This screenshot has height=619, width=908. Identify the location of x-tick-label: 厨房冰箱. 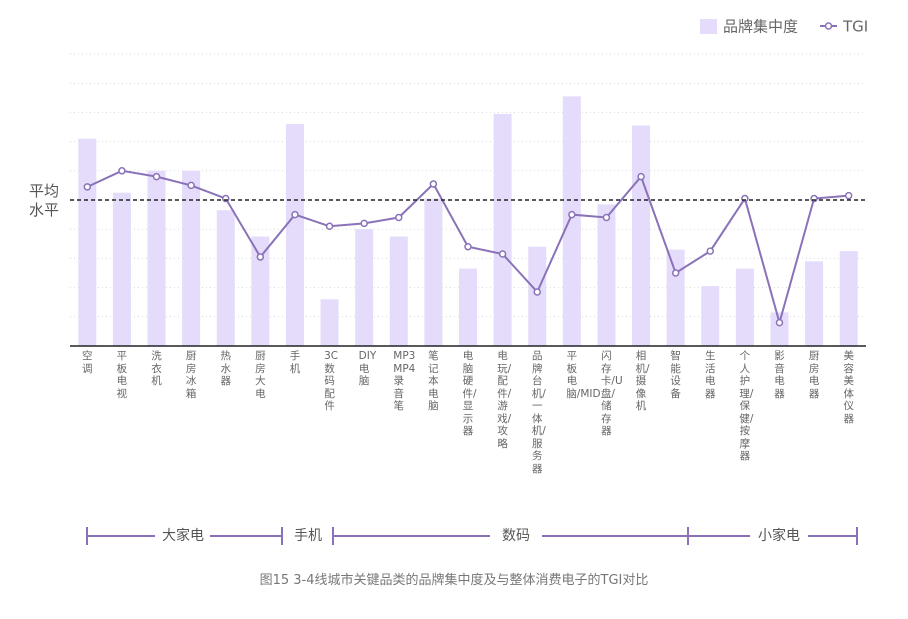
(191, 375).